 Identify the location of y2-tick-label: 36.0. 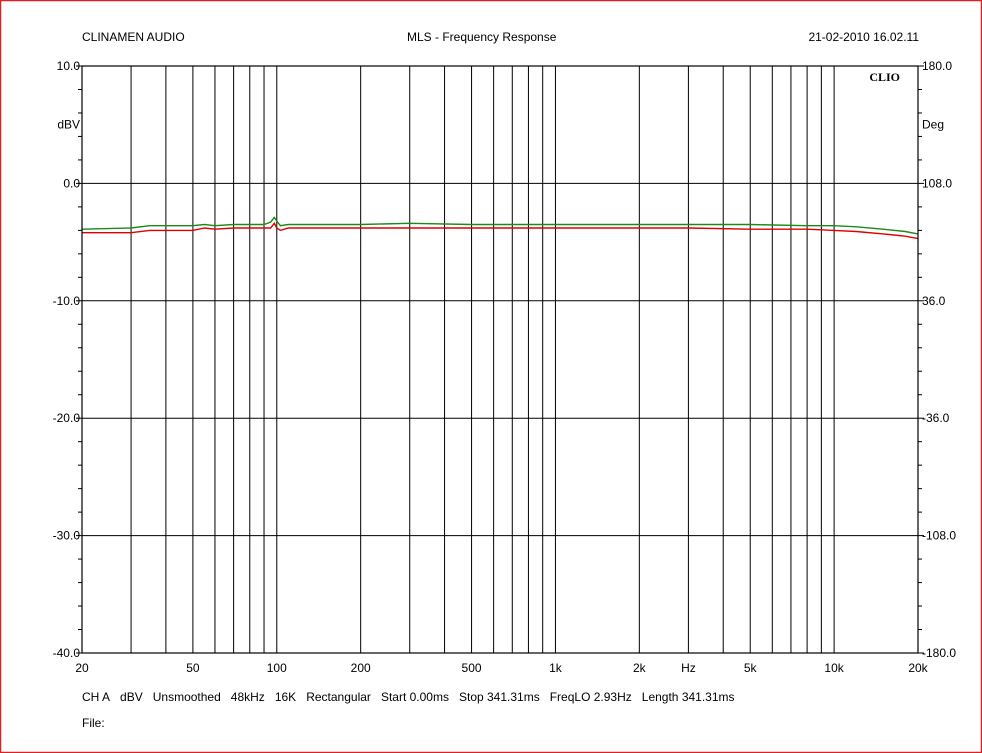
(934, 301).